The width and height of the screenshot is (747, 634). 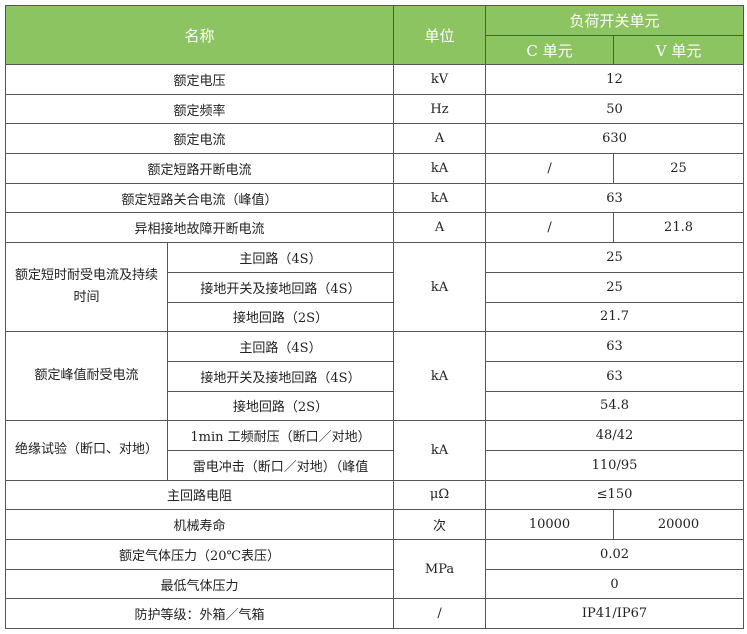 What do you see at coordinates (199, 554) in the screenshot?
I see `param-name: 额定气体压力（20℃表压）` at bounding box center [199, 554].